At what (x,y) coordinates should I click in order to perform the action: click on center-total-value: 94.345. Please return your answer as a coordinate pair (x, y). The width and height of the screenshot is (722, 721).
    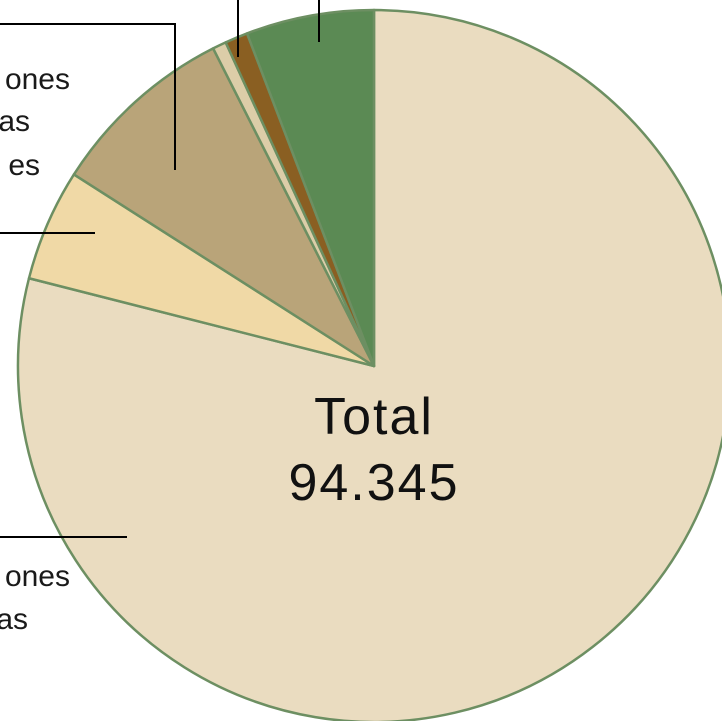
    Looking at the image, I should click on (373, 483).